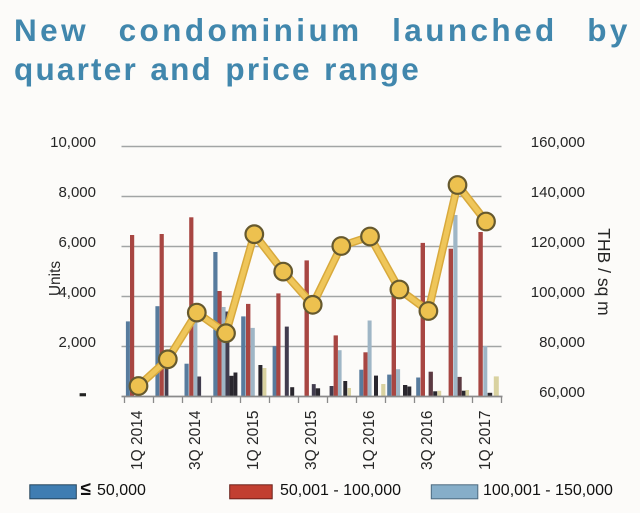 This screenshot has height=513, width=640. I want to click on svg-text: 3Q 2016, so click(427, 440).